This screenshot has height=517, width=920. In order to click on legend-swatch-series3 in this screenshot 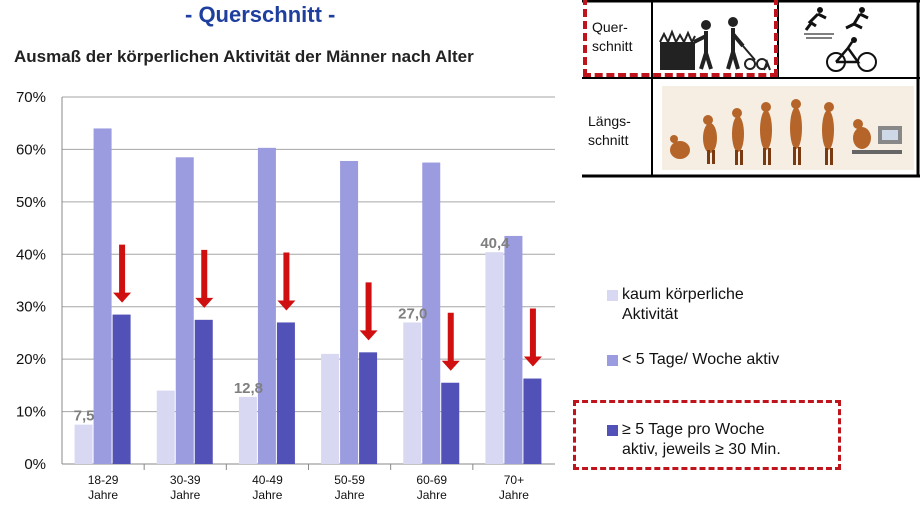, I will do `click(612, 430)`.